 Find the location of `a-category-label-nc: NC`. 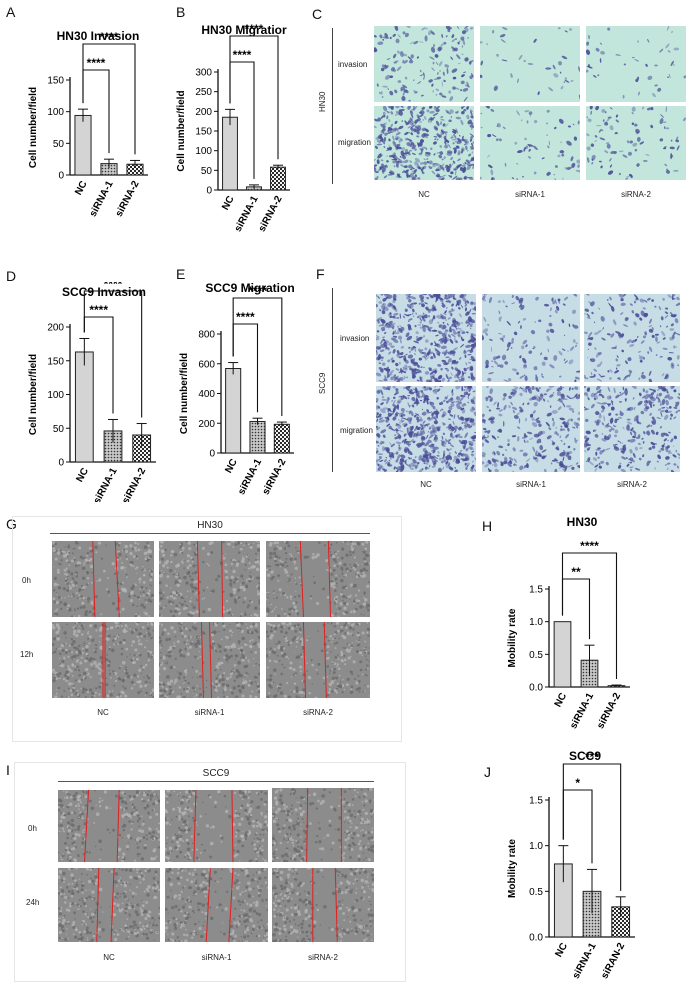

a-category-label-nc: NC is located at coordinates (81, 188).